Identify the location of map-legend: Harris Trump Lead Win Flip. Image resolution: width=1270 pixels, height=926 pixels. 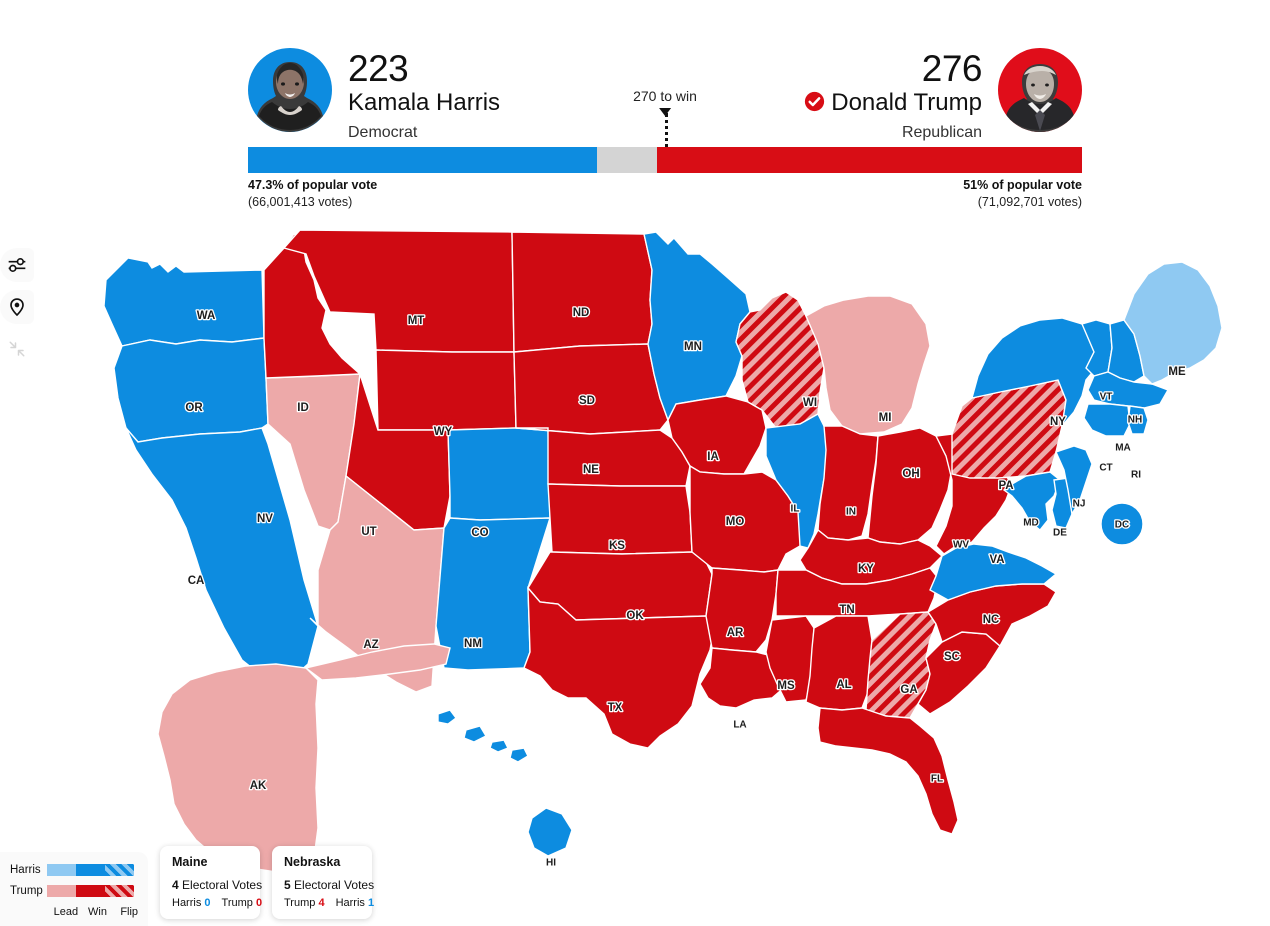
(74, 889).